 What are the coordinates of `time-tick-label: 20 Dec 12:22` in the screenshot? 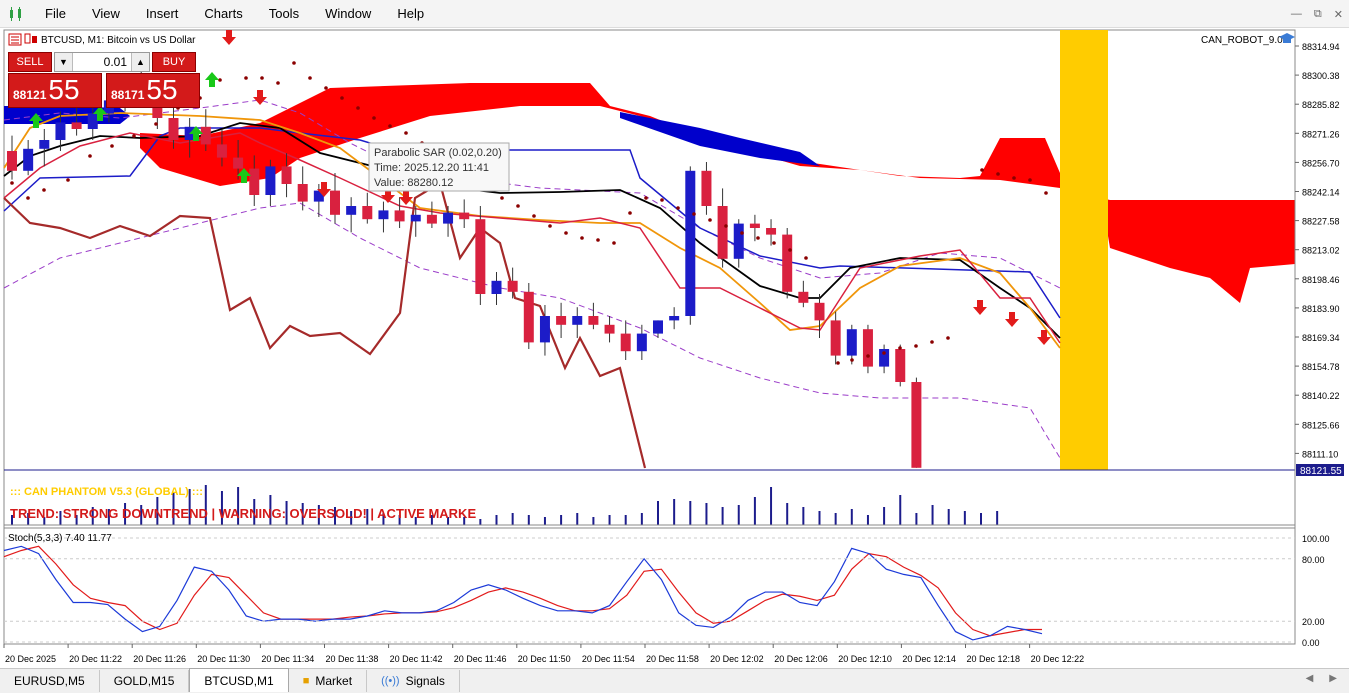 It's located at (1058, 659).